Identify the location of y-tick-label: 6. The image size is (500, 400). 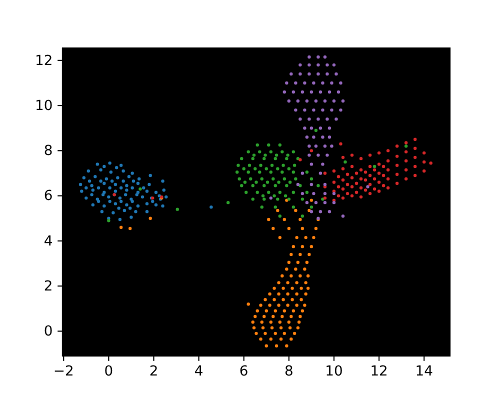
(48, 196).